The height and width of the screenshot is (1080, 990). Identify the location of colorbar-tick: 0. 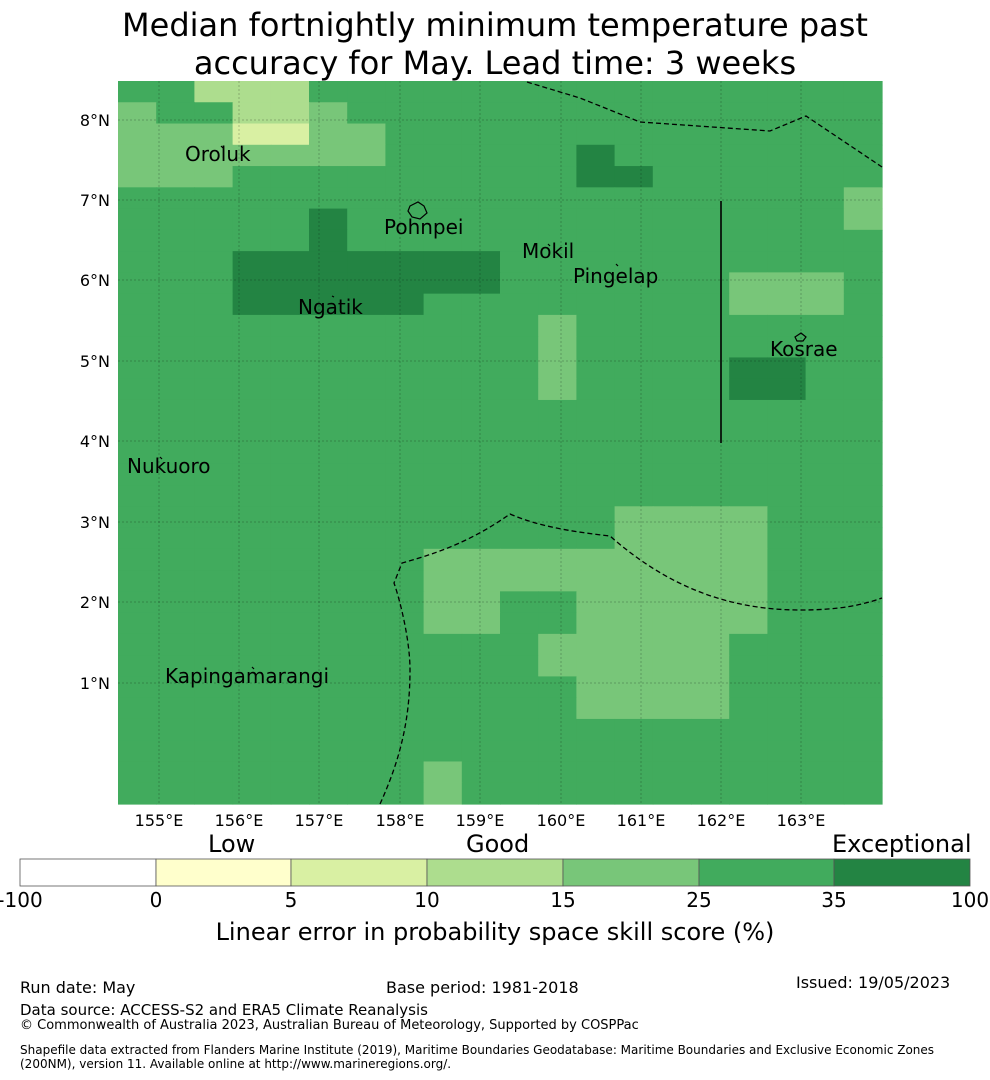
(156, 900).